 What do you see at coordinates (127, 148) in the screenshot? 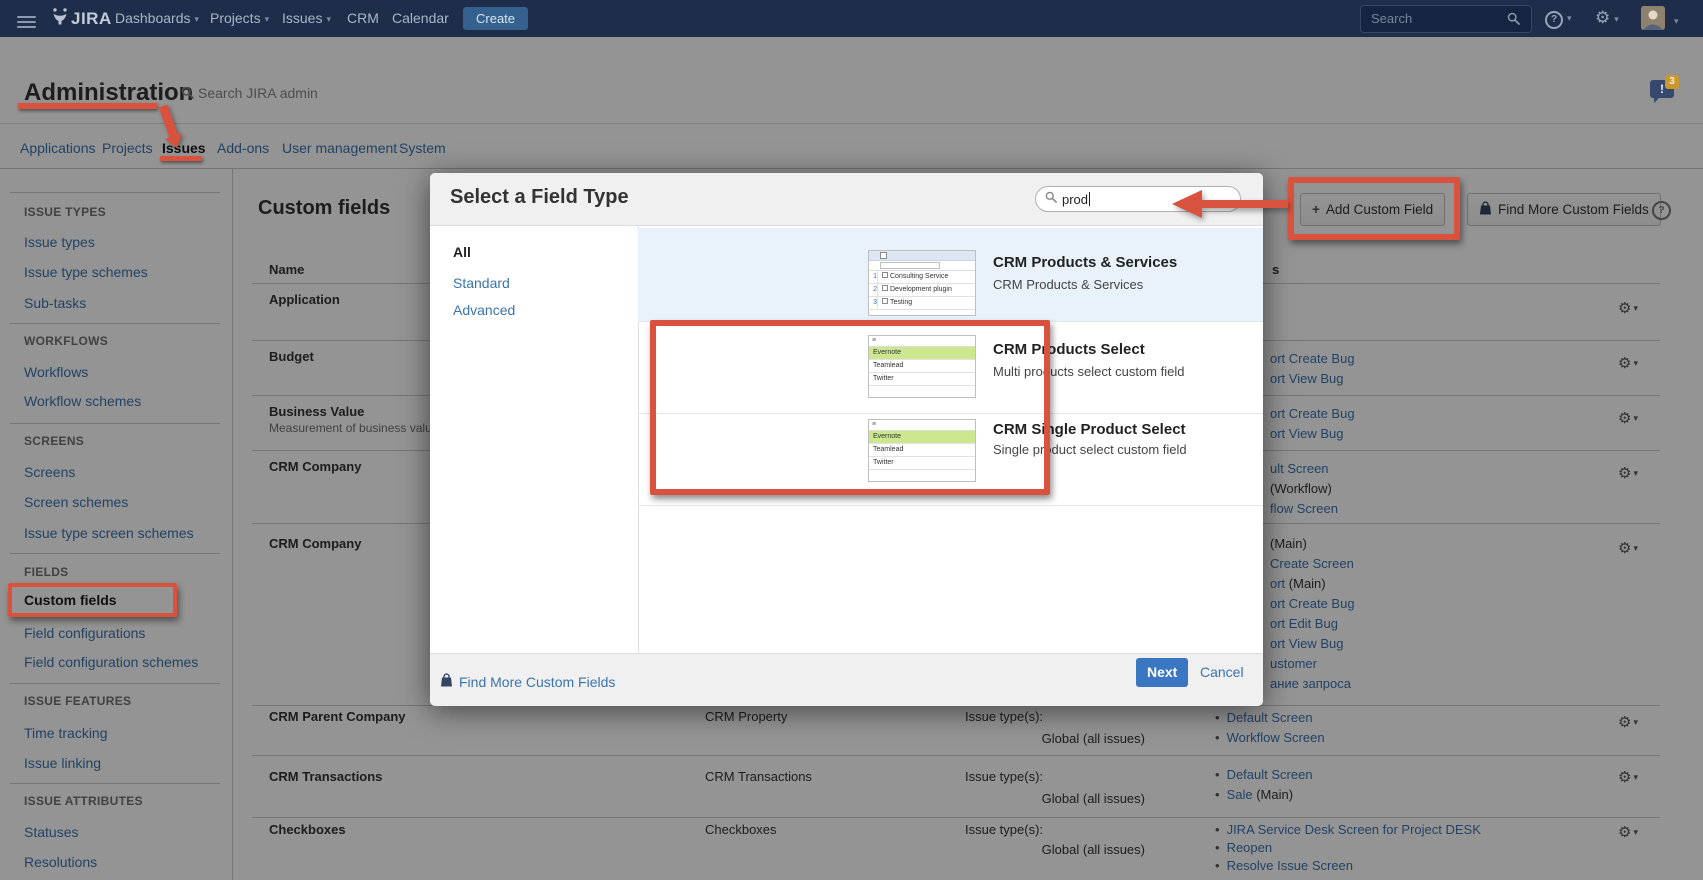
I see `tab-projects: Projects` at bounding box center [127, 148].